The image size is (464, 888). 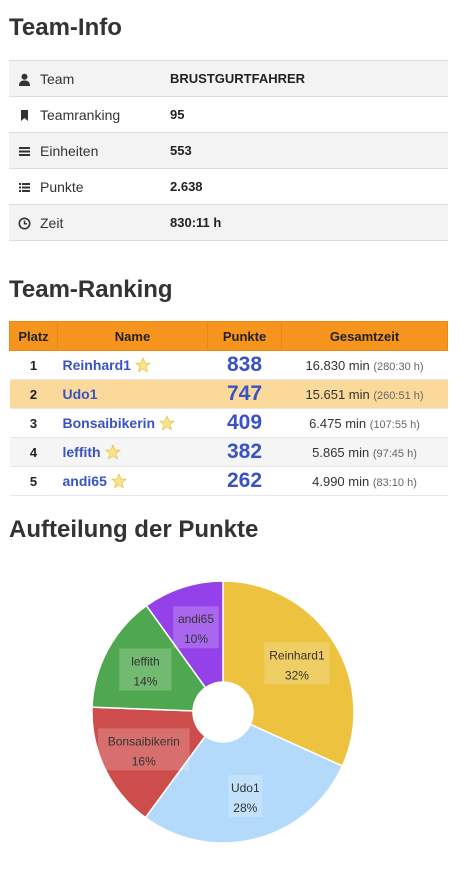 What do you see at coordinates (33, 365) in the screenshot?
I see `rank-number: 1` at bounding box center [33, 365].